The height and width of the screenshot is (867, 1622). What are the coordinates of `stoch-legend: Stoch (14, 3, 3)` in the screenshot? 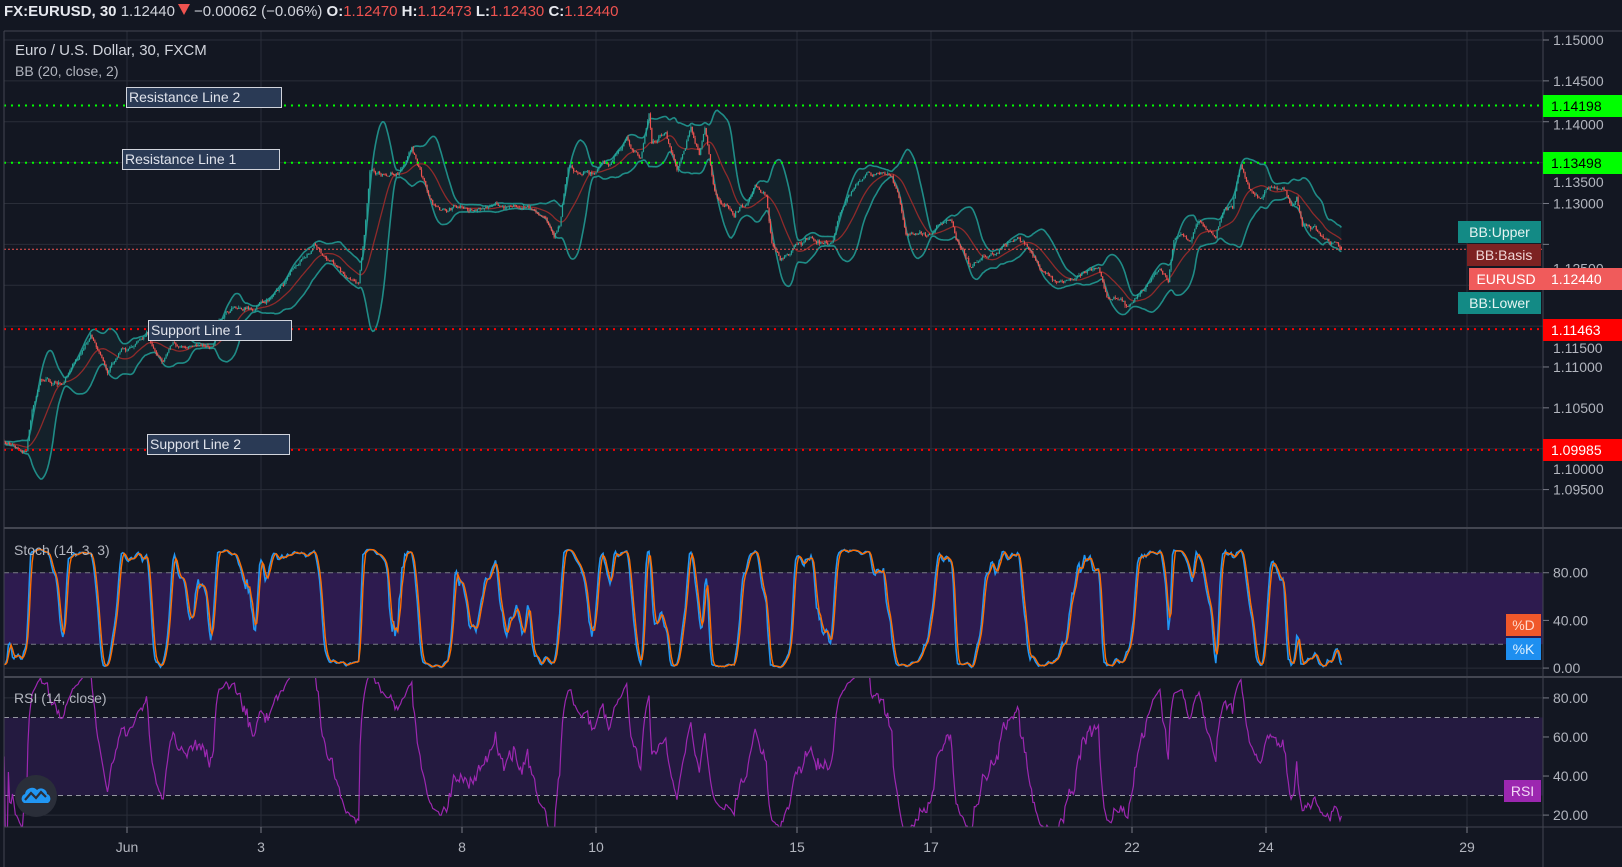 It's located at (62, 550).